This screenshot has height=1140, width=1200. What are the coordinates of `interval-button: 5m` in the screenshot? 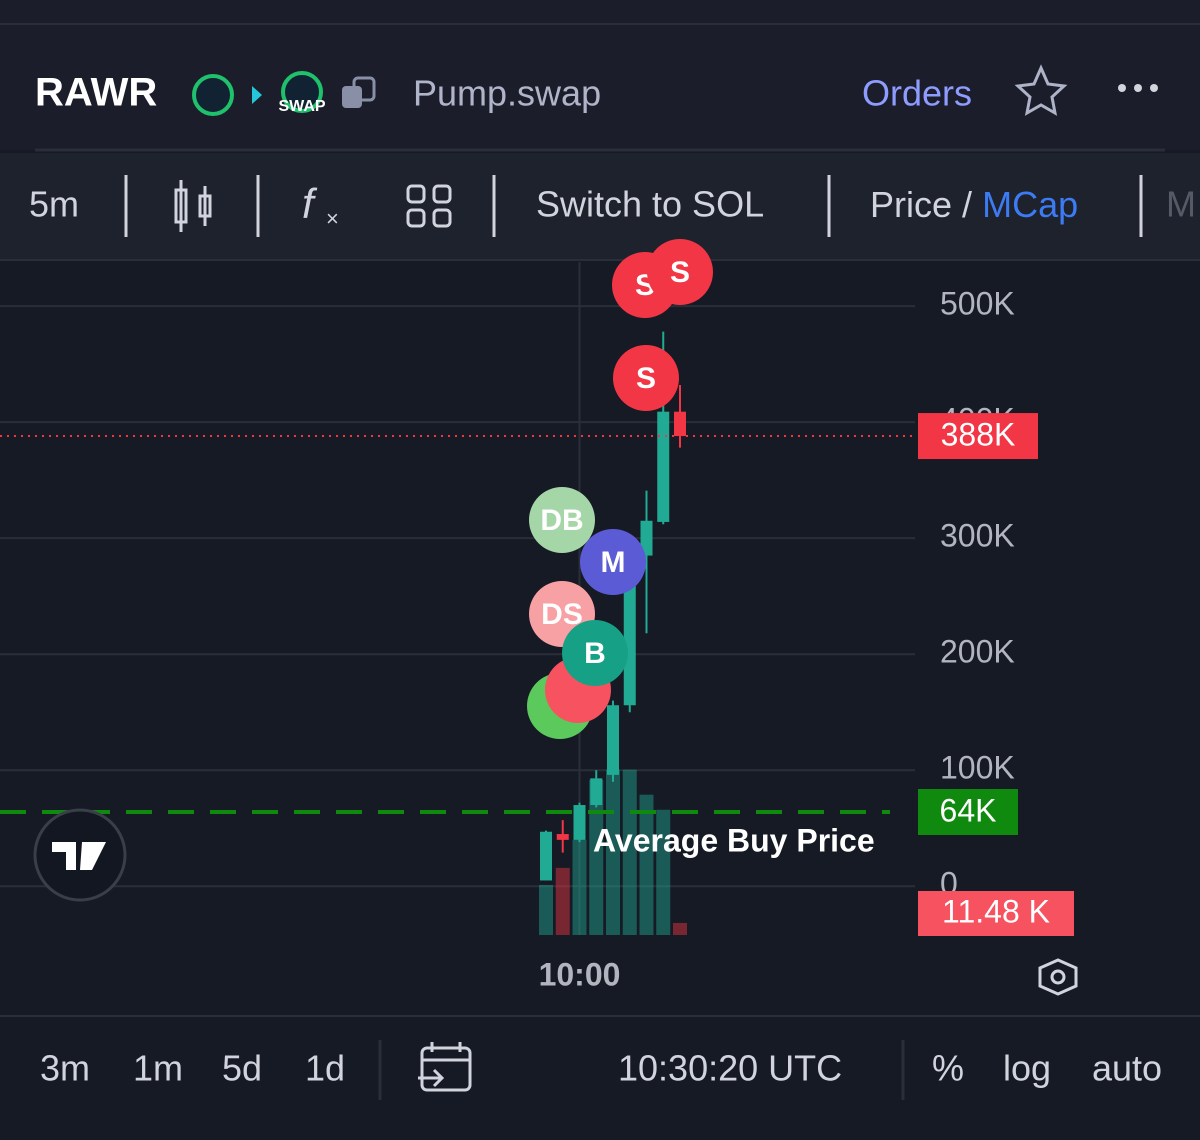 It's located at (54, 204).